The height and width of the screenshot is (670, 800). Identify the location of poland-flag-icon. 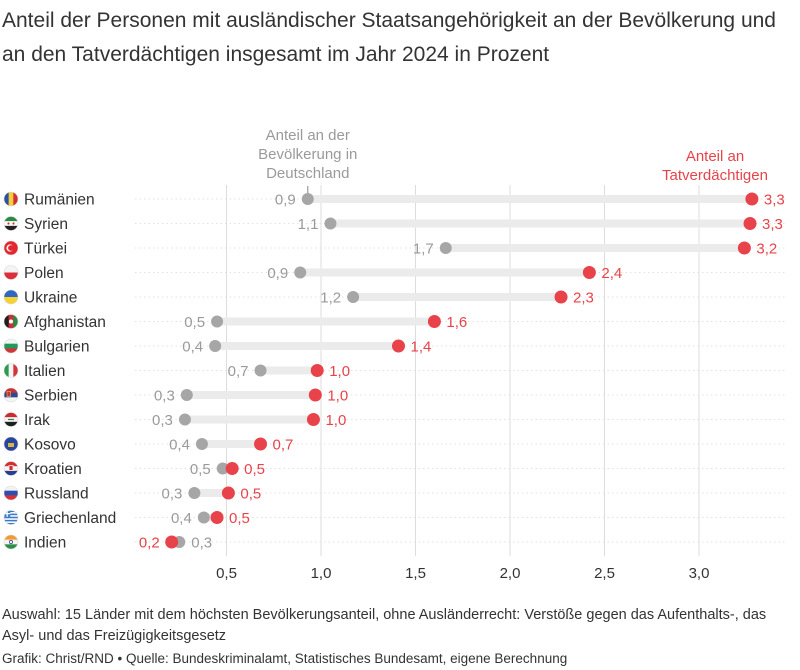
(11, 272).